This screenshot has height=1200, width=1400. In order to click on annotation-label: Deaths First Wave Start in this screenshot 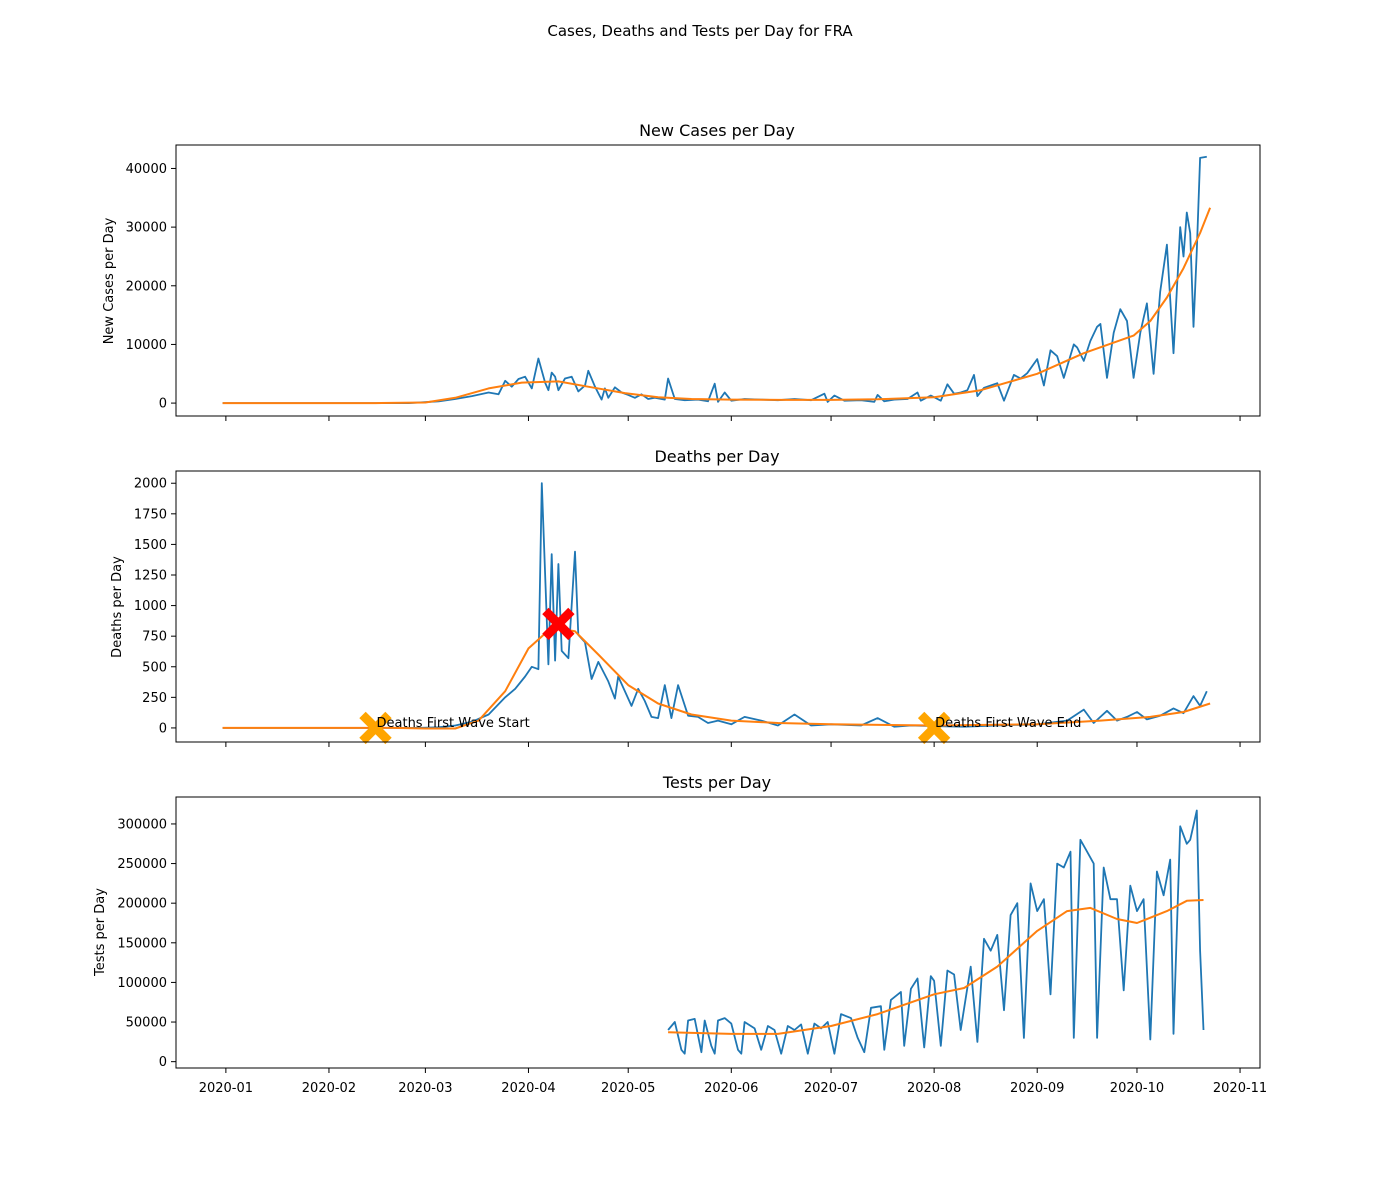, I will do `click(453, 723)`.